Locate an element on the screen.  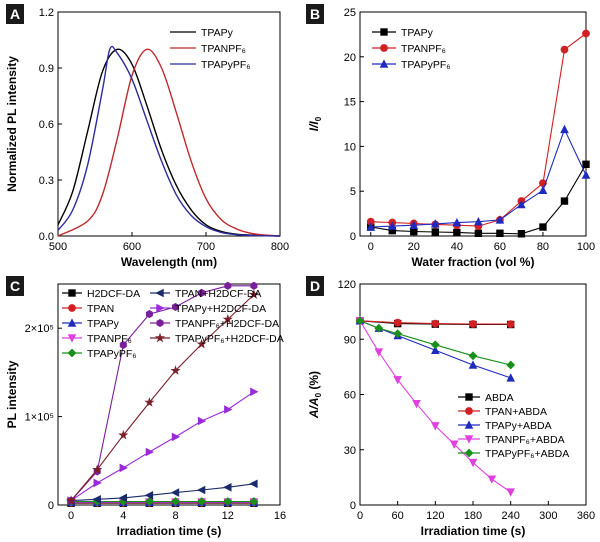
panel-c-legend-tpapy-text: TPAPy is located at coordinates (103, 324).